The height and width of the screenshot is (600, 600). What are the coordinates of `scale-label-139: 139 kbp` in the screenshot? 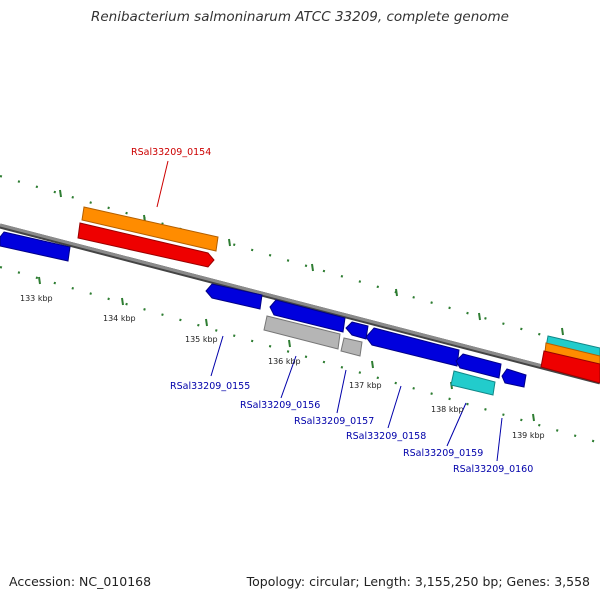 It's located at (528, 435).